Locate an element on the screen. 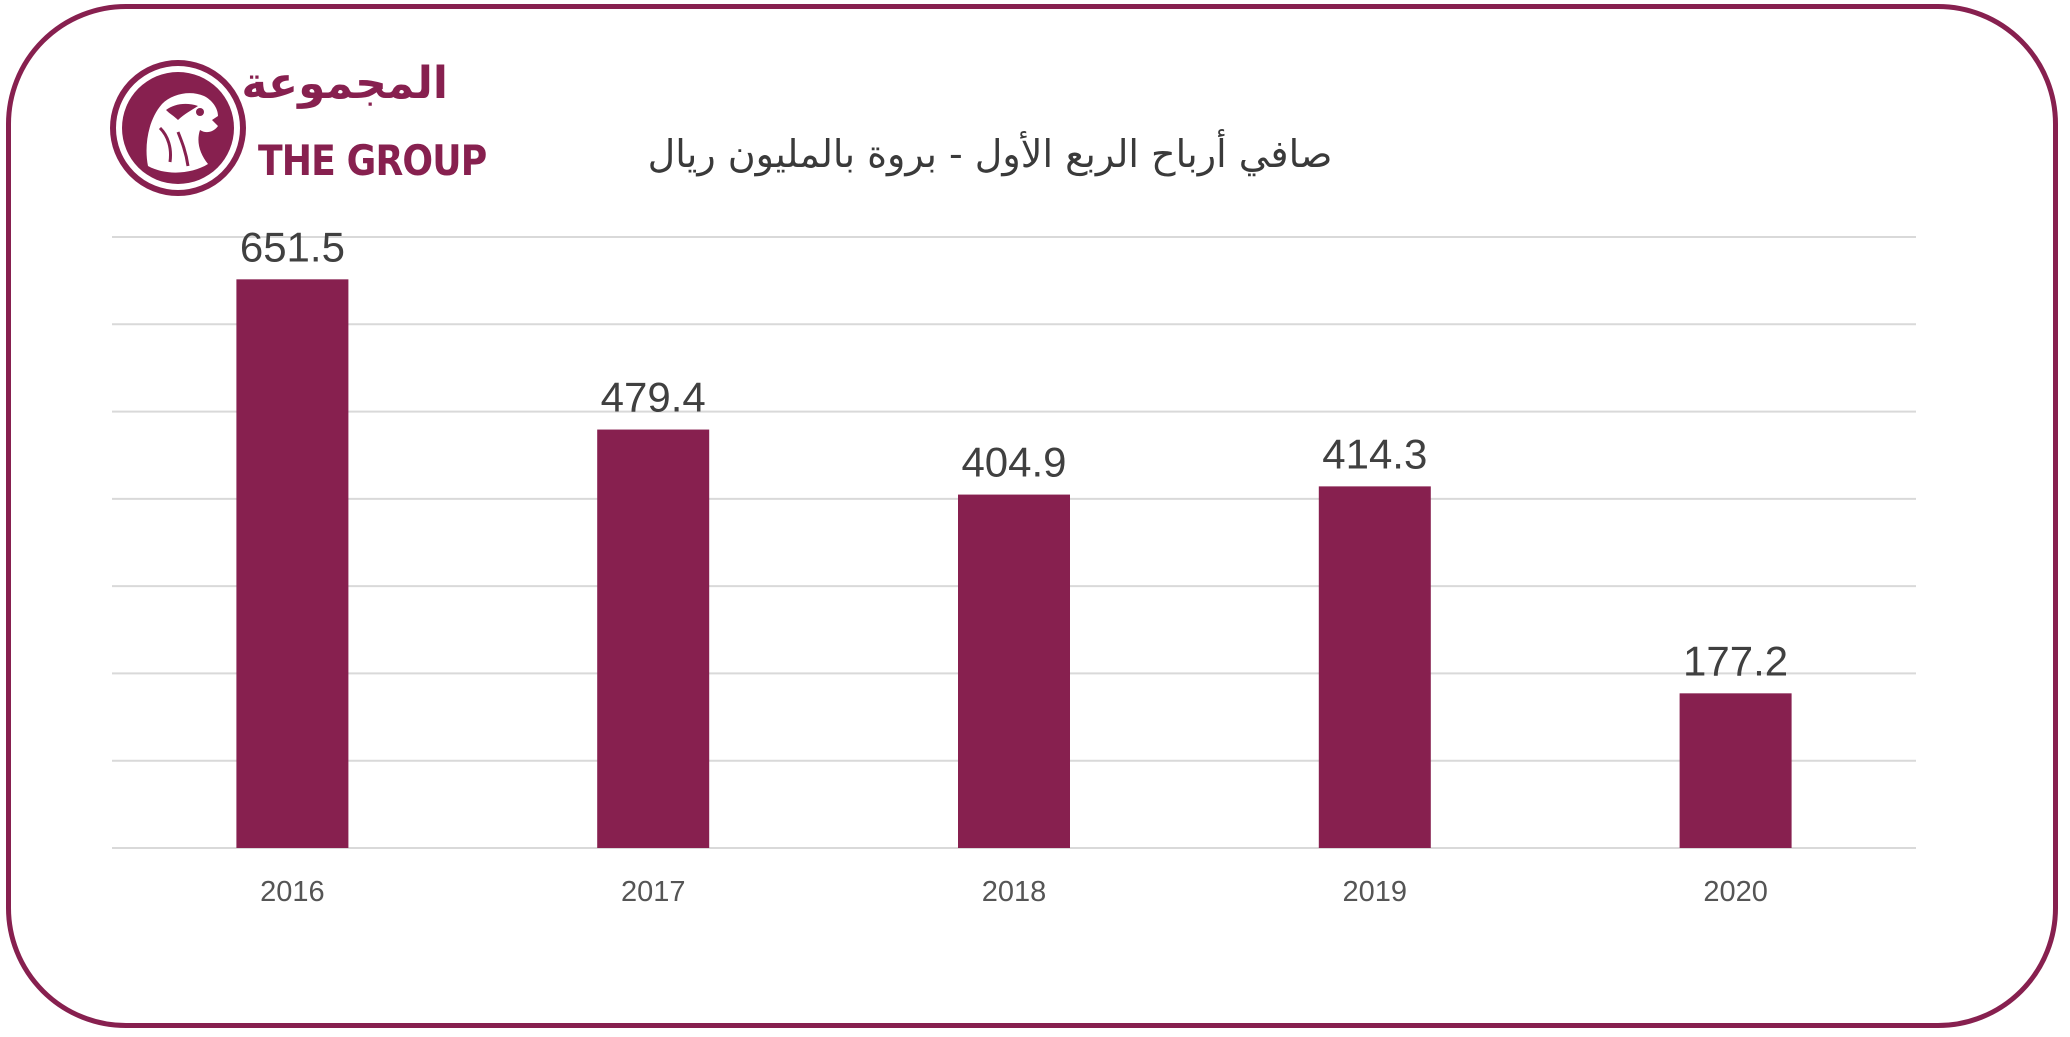 The height and width of the screenshot is (1037, 2070). data-label-2016: 651.5 is located at coordinates (292, 246).